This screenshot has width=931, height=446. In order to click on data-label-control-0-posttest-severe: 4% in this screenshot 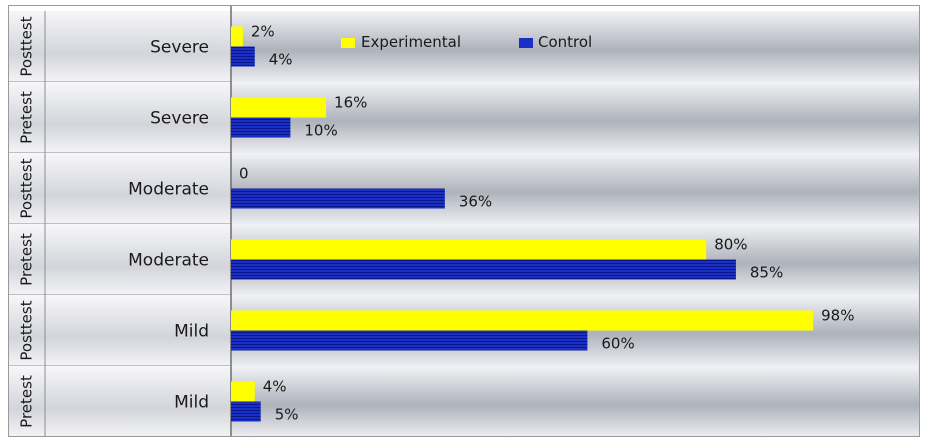, I will do `click(281, 60)`.